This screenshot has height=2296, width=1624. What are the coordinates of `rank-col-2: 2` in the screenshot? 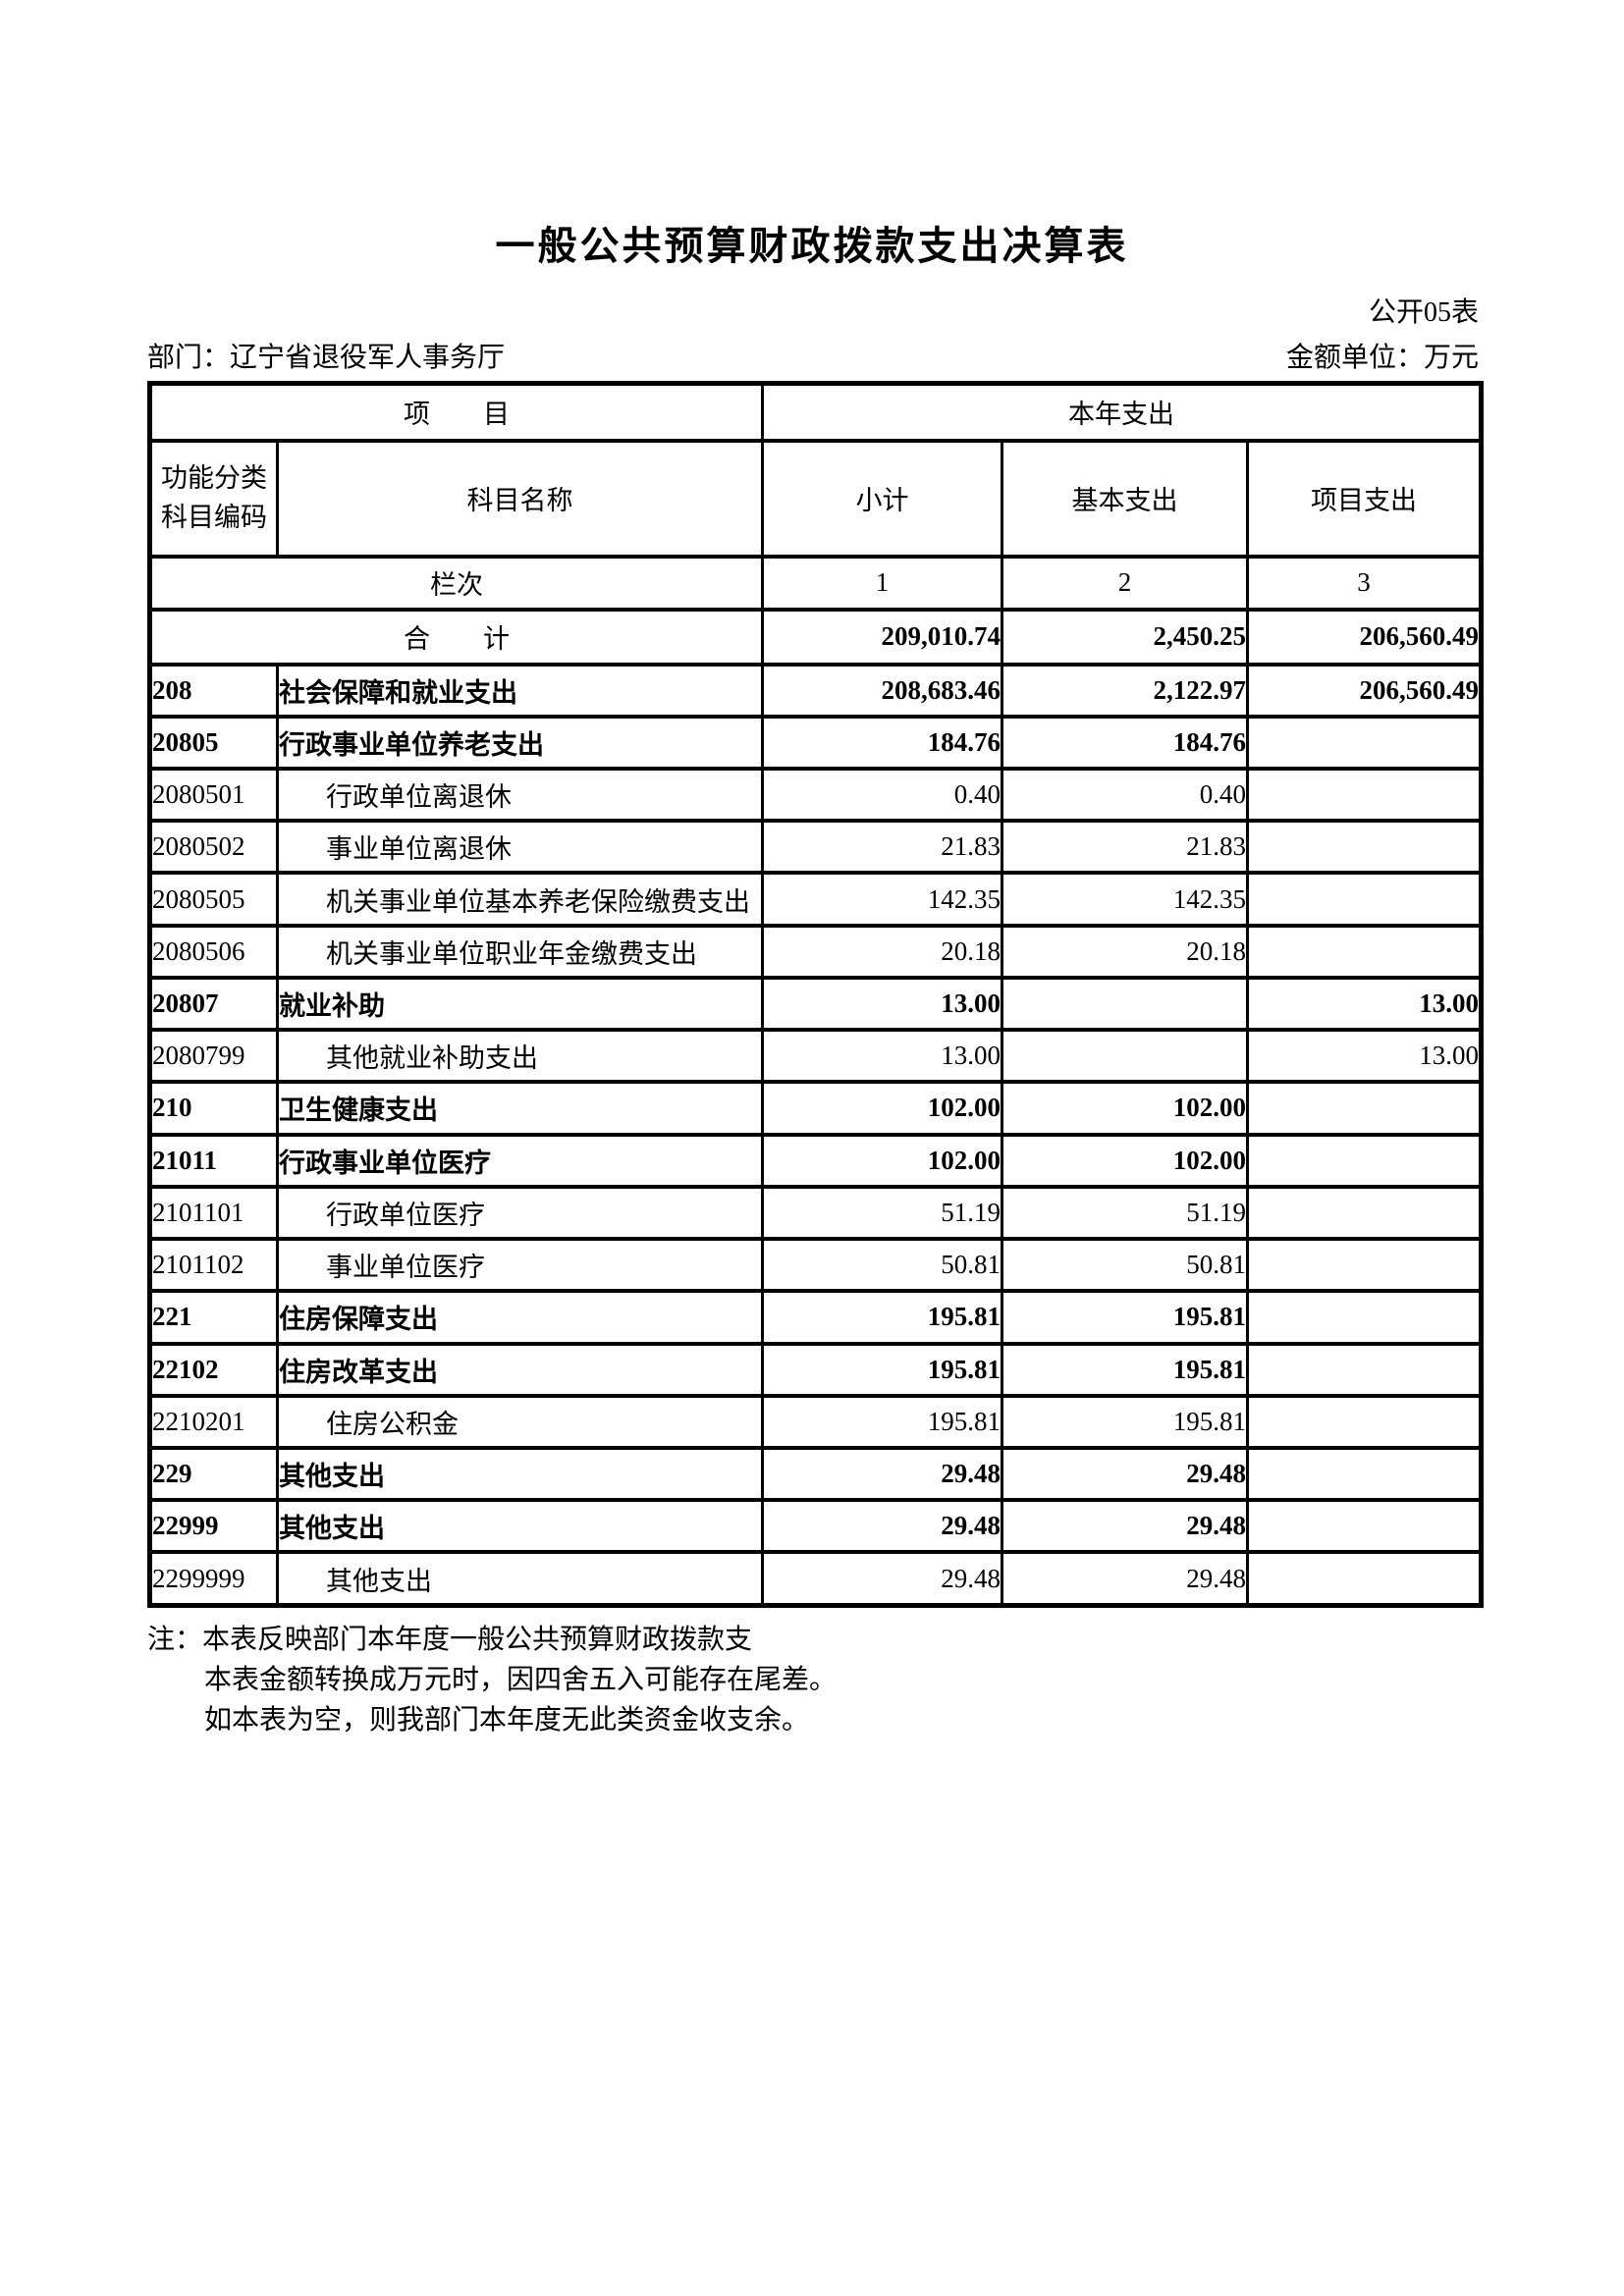 It's located at (1125, 583).